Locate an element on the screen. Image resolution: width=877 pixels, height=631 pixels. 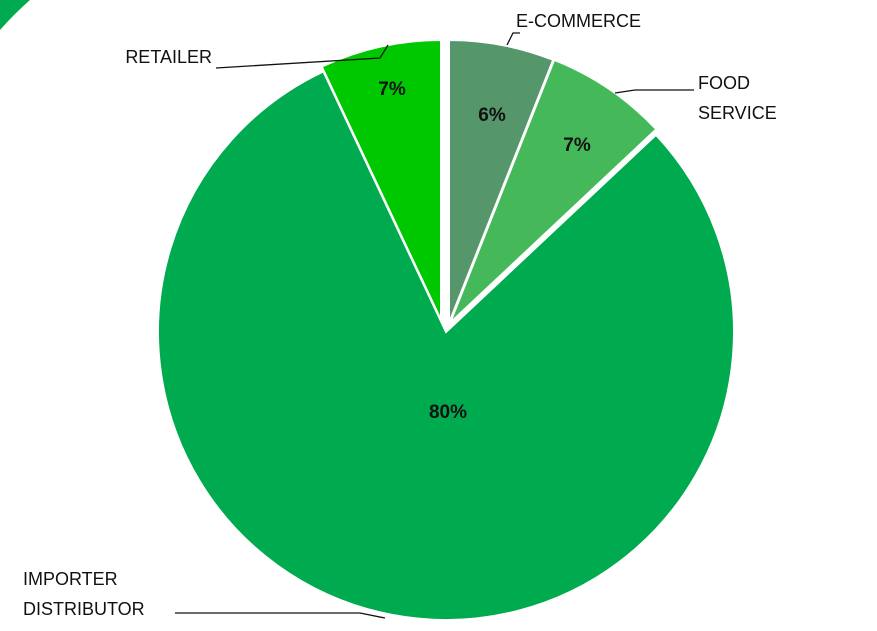
value-label: 6% is located at coordinates (492, 115).